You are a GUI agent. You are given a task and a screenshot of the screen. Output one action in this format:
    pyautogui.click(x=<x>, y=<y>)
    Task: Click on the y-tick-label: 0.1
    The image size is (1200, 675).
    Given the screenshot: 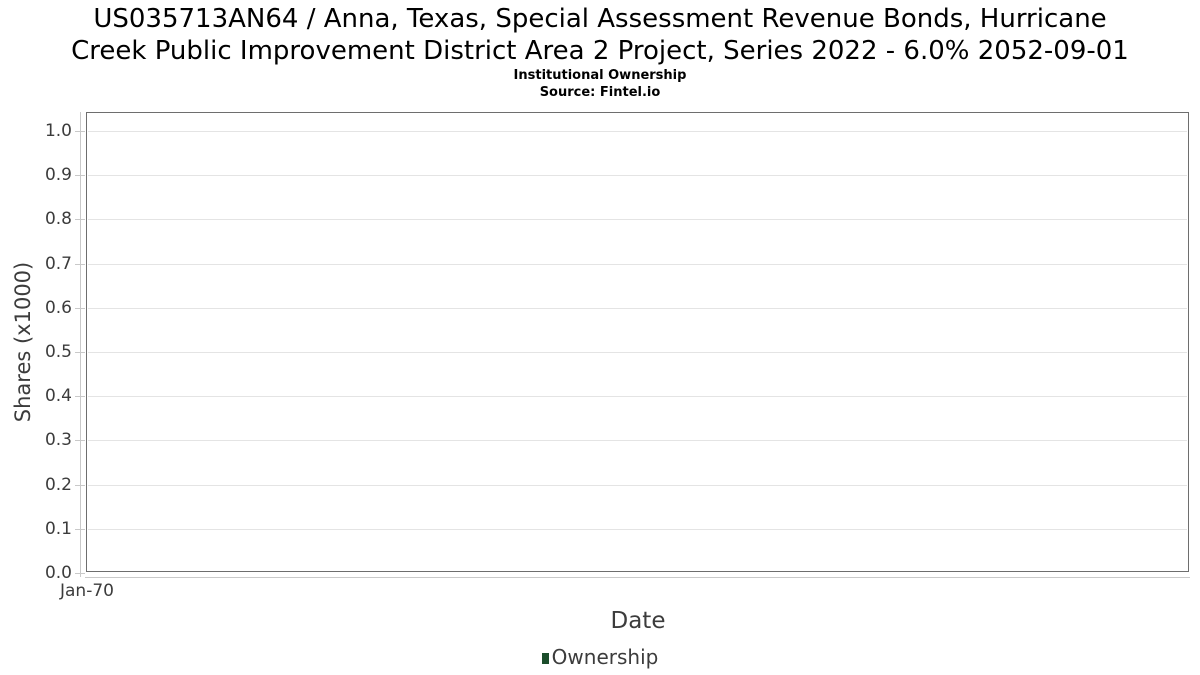 What is the action you would take?
    pyautogui.click(x=58, y=528)
    